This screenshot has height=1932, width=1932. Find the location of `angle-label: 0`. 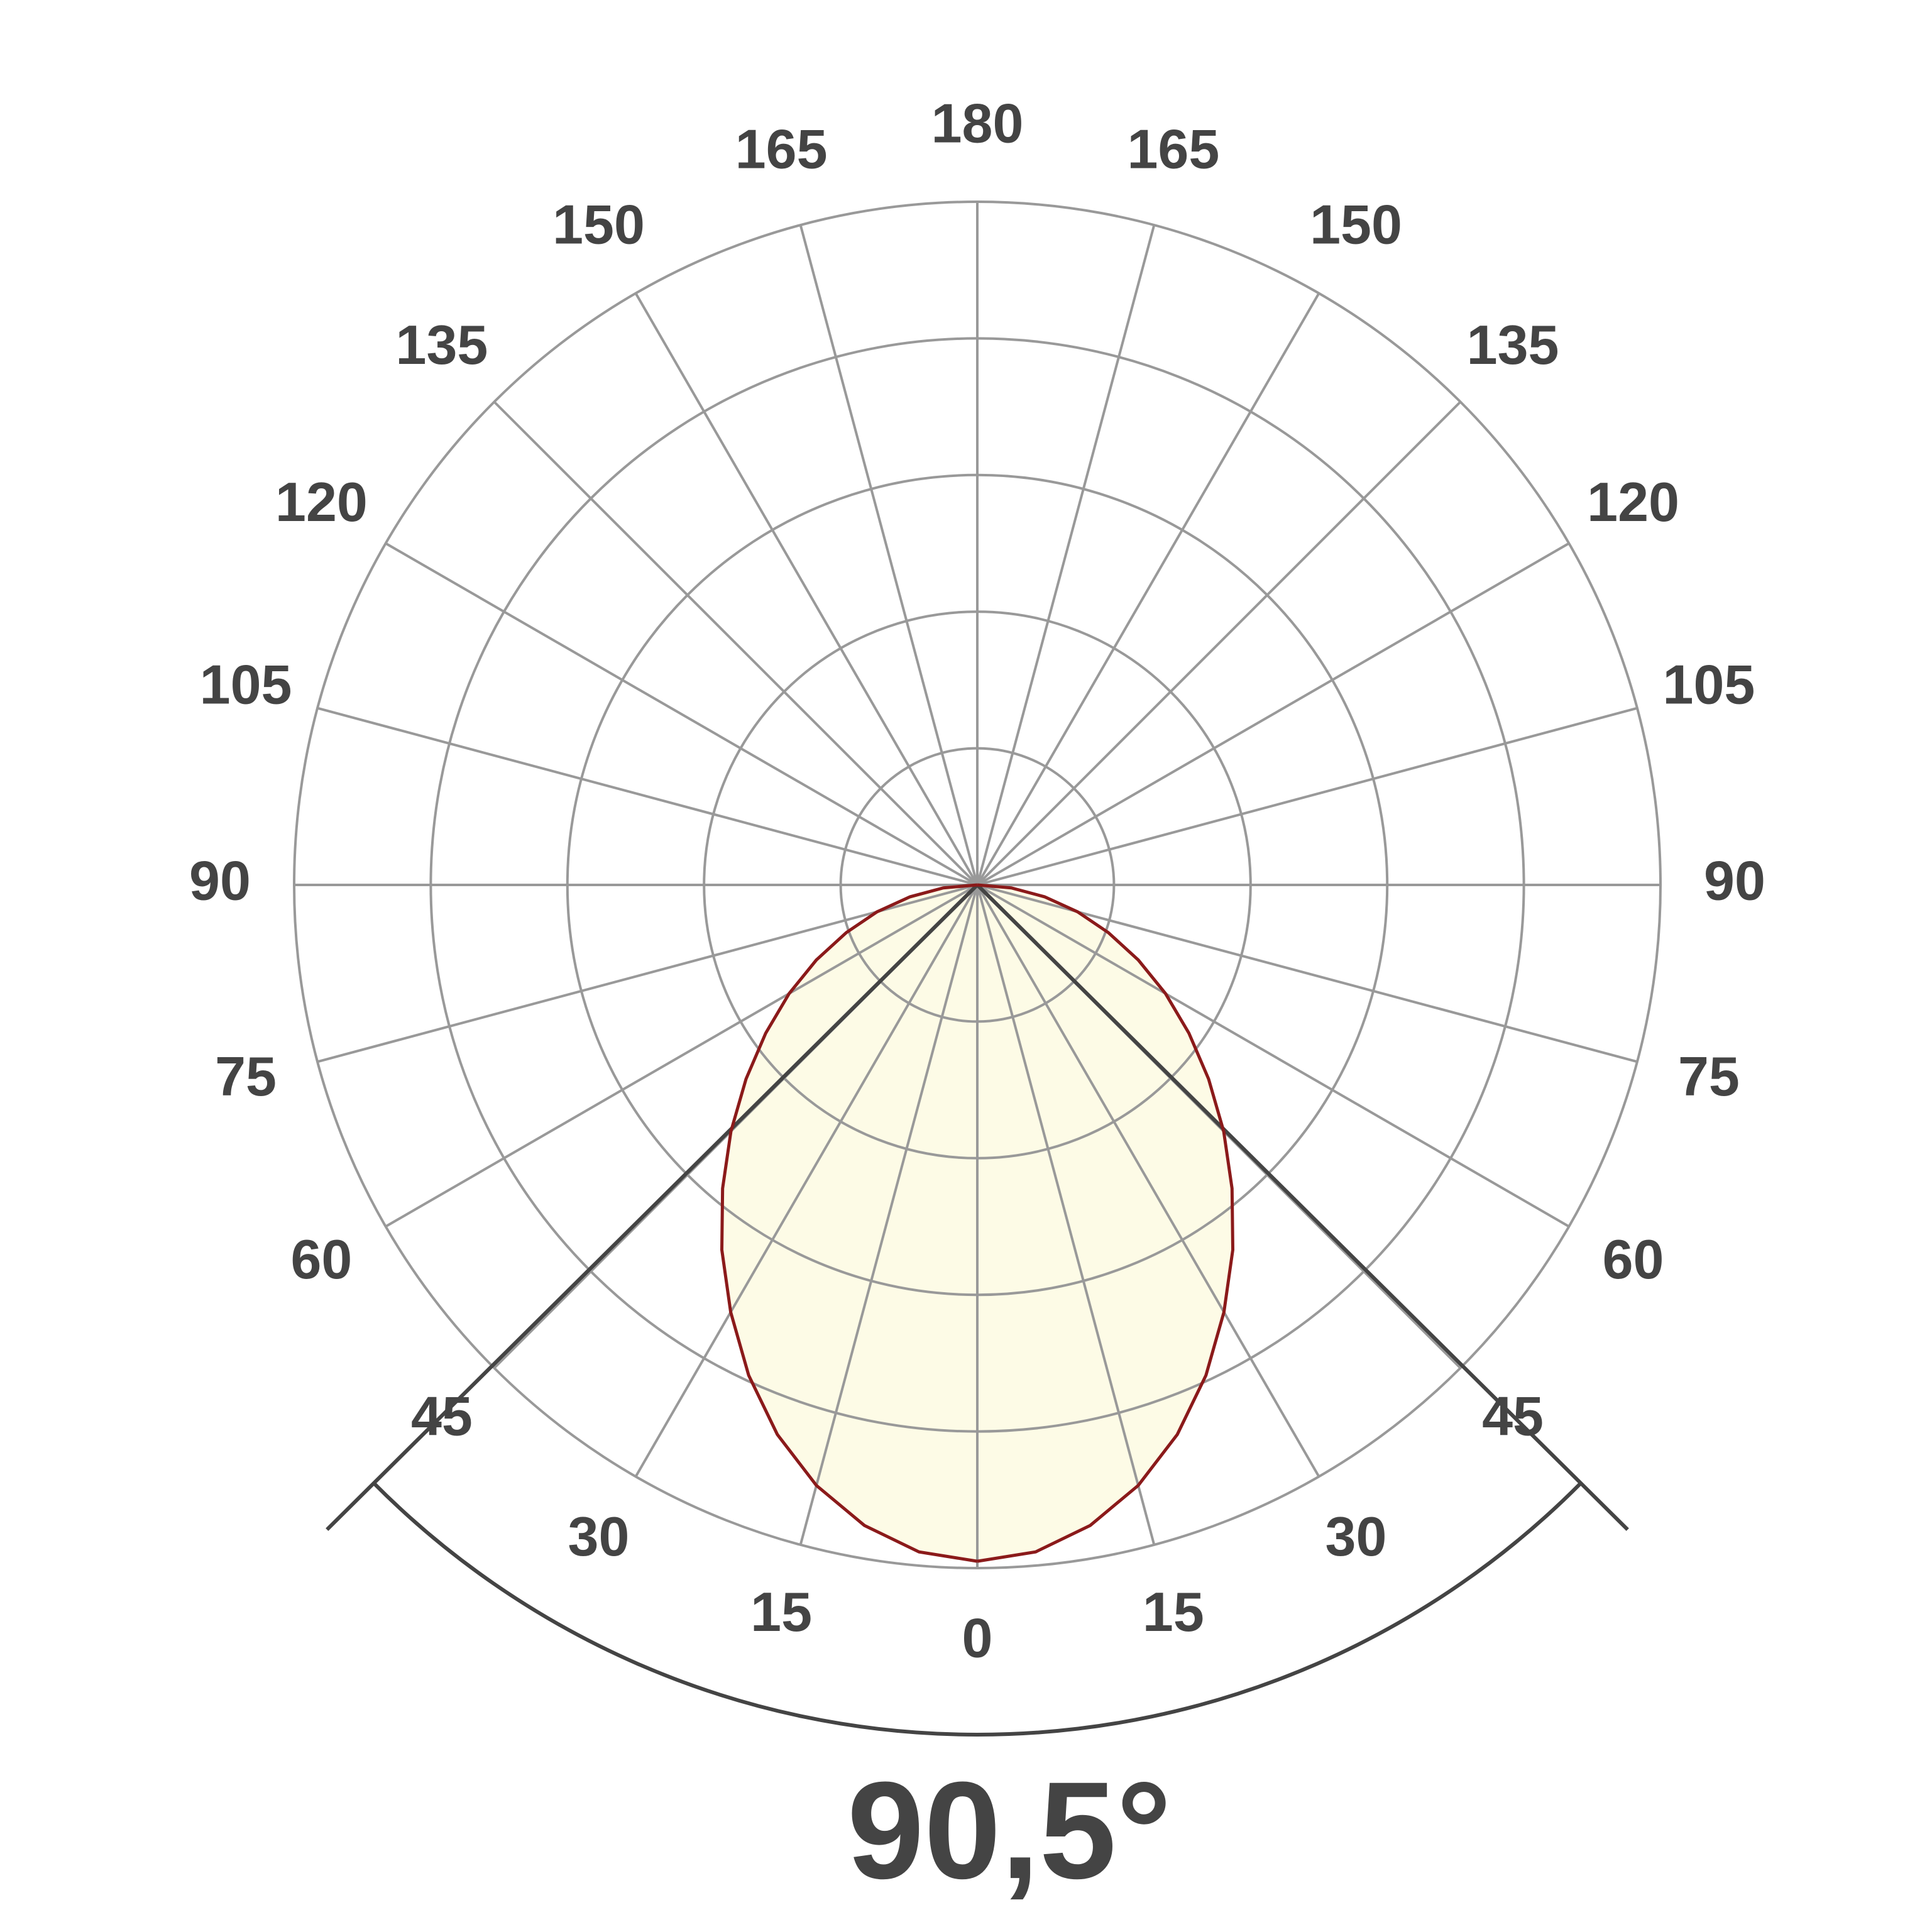

angle-label: 0 is located at coordinates (977, 1637).